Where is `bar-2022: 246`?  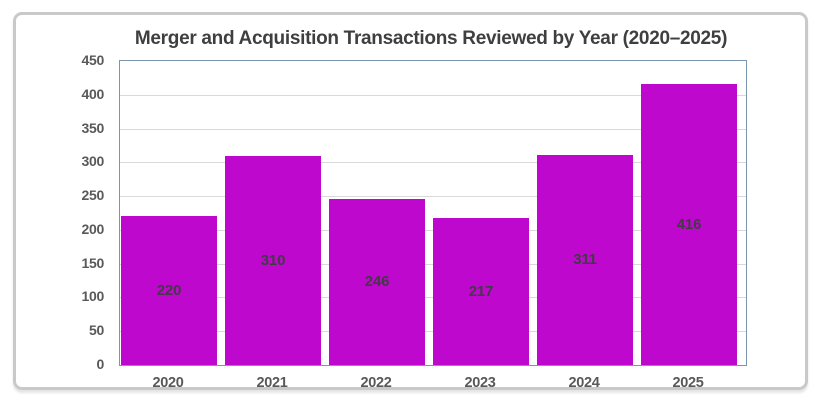 bar-2022: 246 is located at coordinates (377, 282).